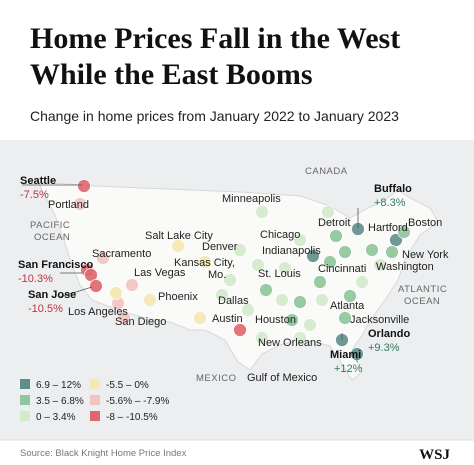  Describe the element at coordinates (98, 312) in the screenshot. I see `city-label: Los Angeles` at that location.